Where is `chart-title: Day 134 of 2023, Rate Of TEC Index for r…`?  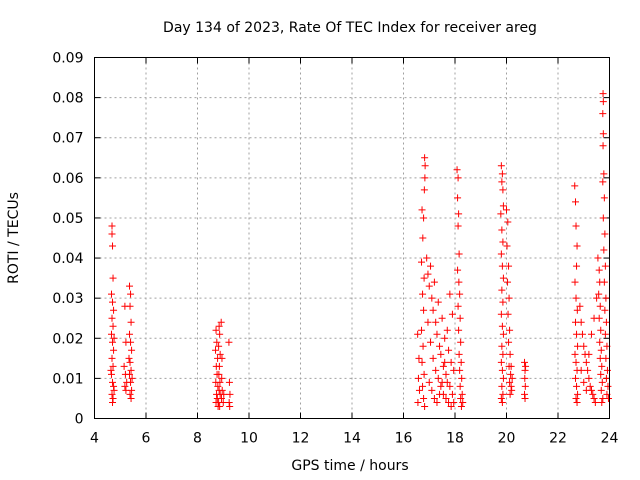 chart-title: Day 134 of 2023, Rate Of TEC Index for r… is located at coordinates (350, 28).